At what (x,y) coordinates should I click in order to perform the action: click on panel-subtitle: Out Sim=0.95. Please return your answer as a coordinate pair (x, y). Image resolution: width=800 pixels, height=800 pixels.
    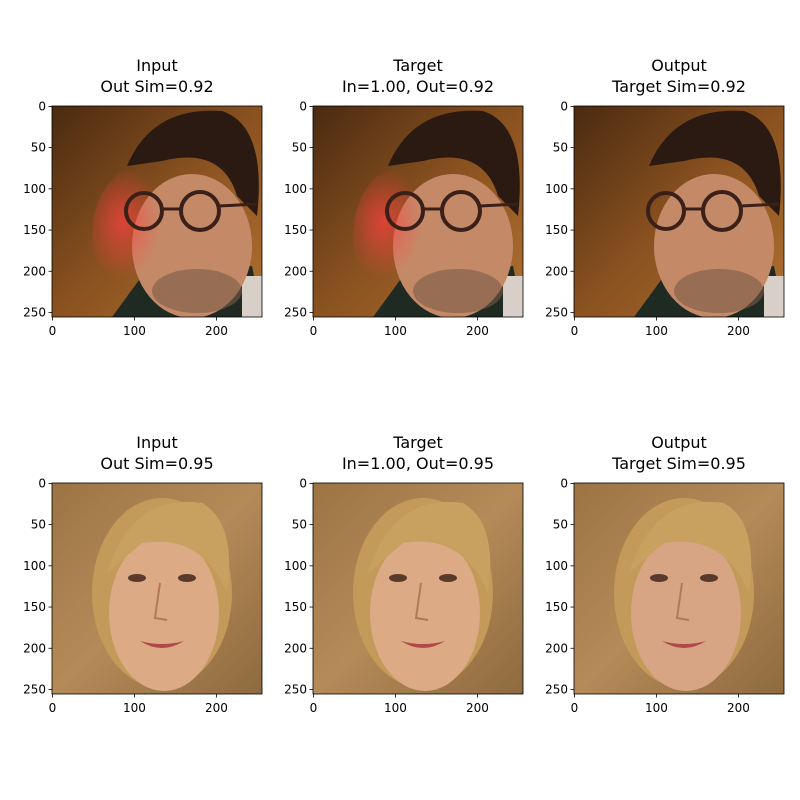
    Looking at the image, I should click on (156, 463).